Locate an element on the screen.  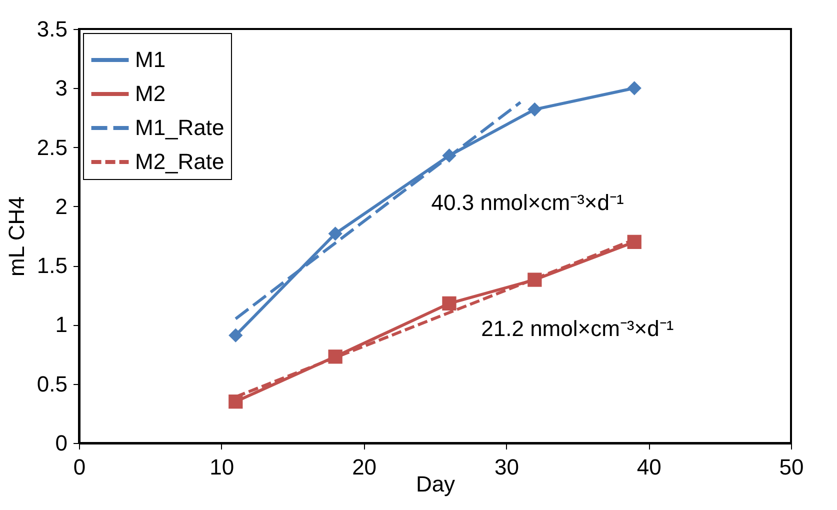
x-tick-label: 50 is located at coordinates (791, 467).